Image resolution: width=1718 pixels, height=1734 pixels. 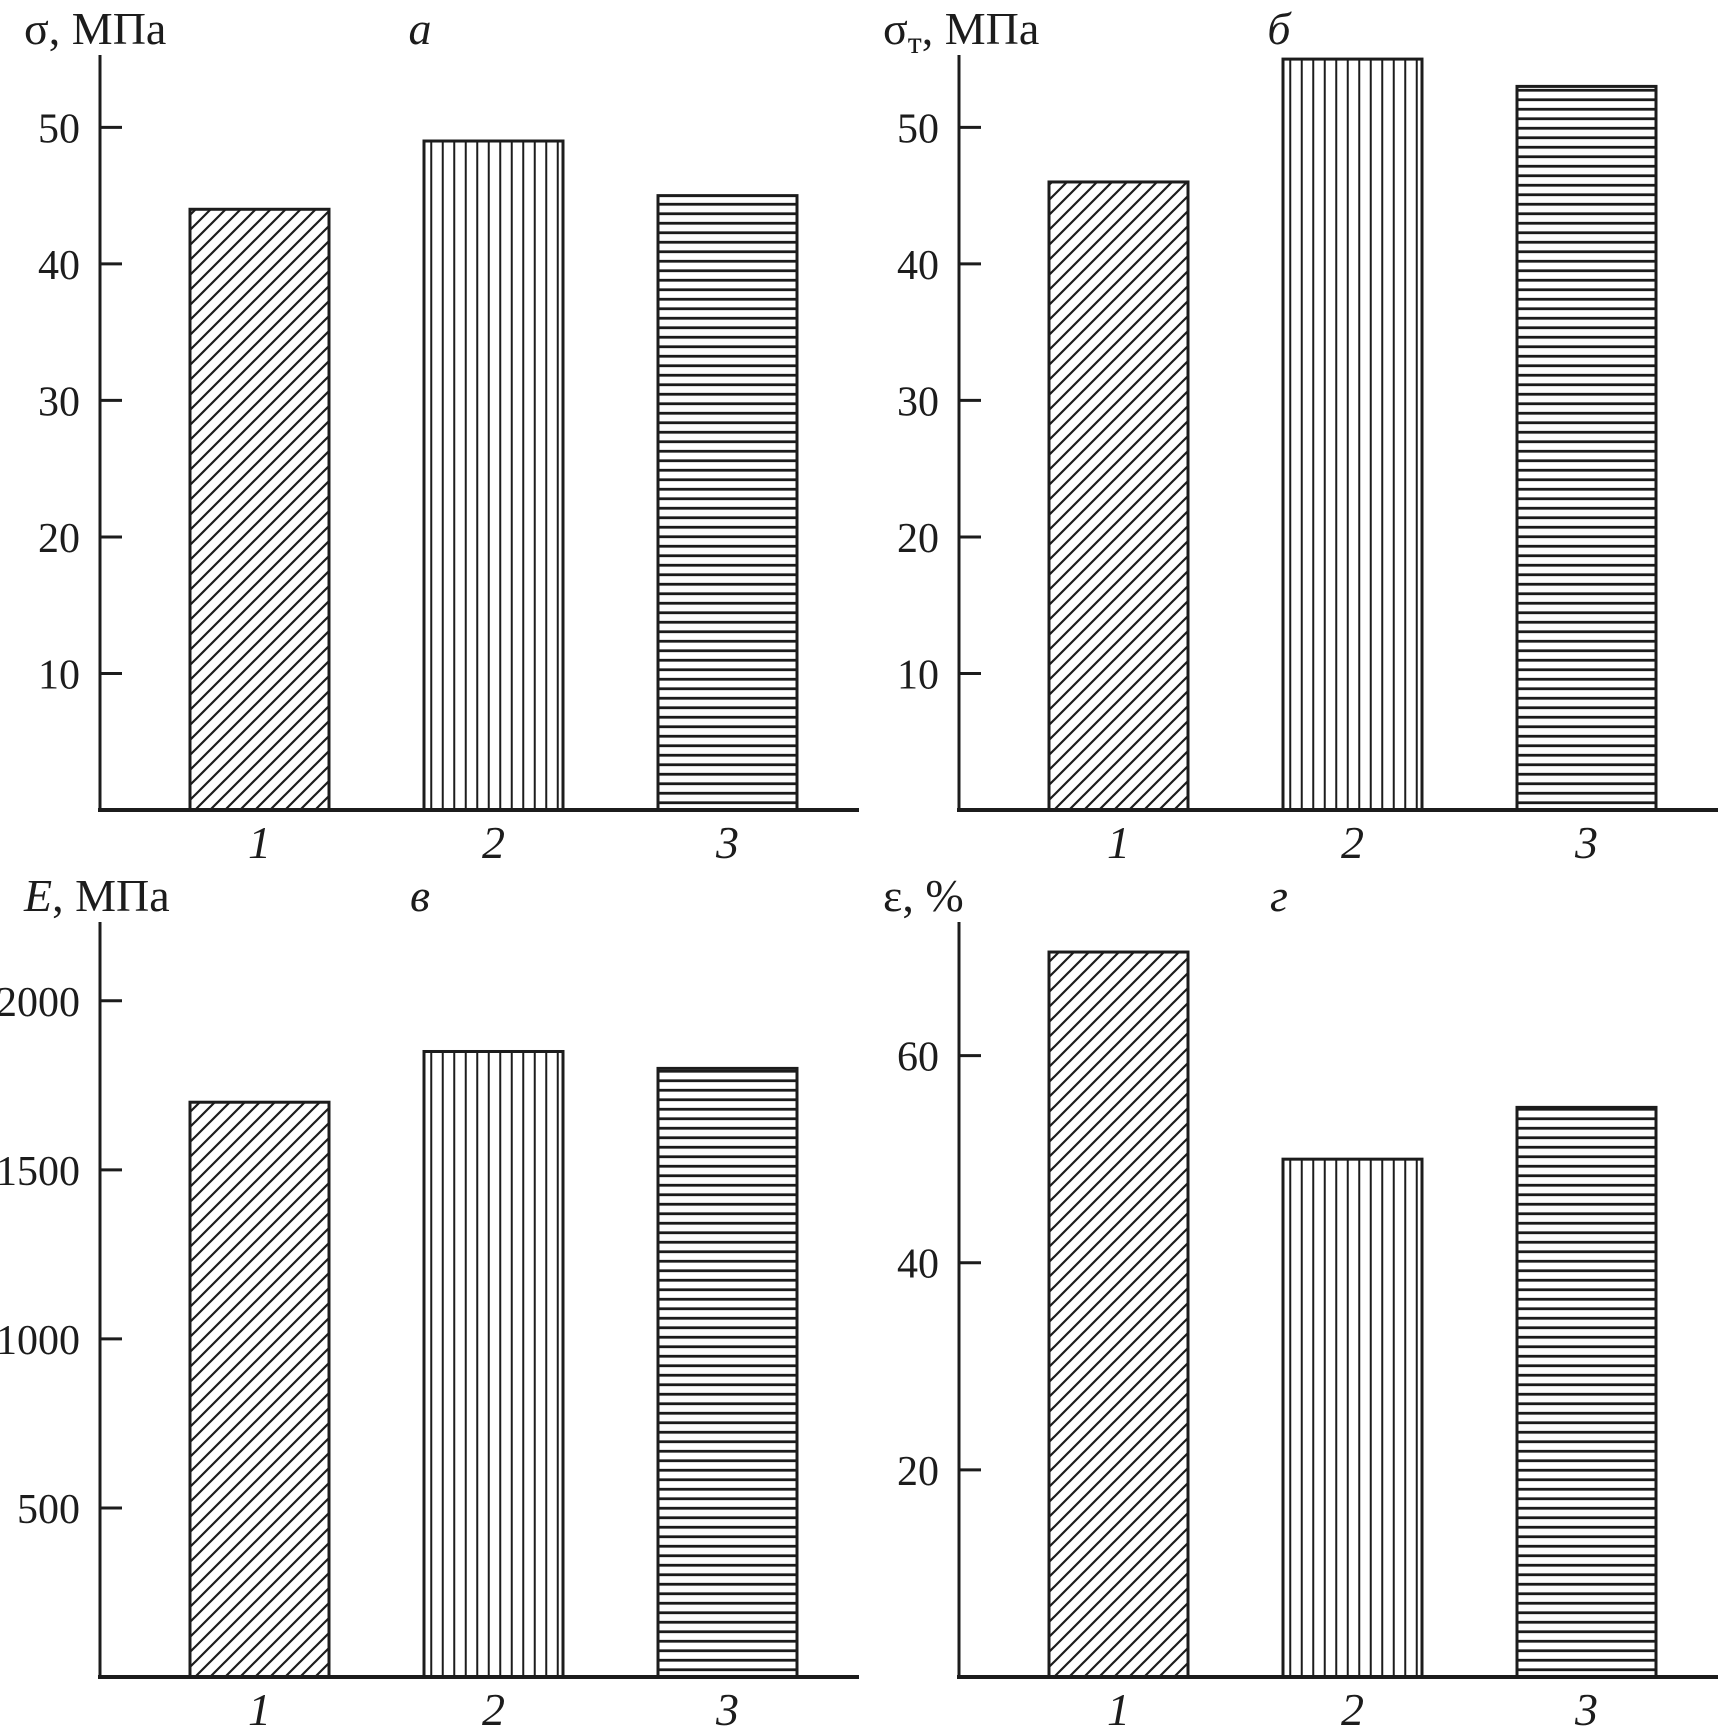 I want to click on y-axis-label: σ, МПа, so click(x=95, y=28).